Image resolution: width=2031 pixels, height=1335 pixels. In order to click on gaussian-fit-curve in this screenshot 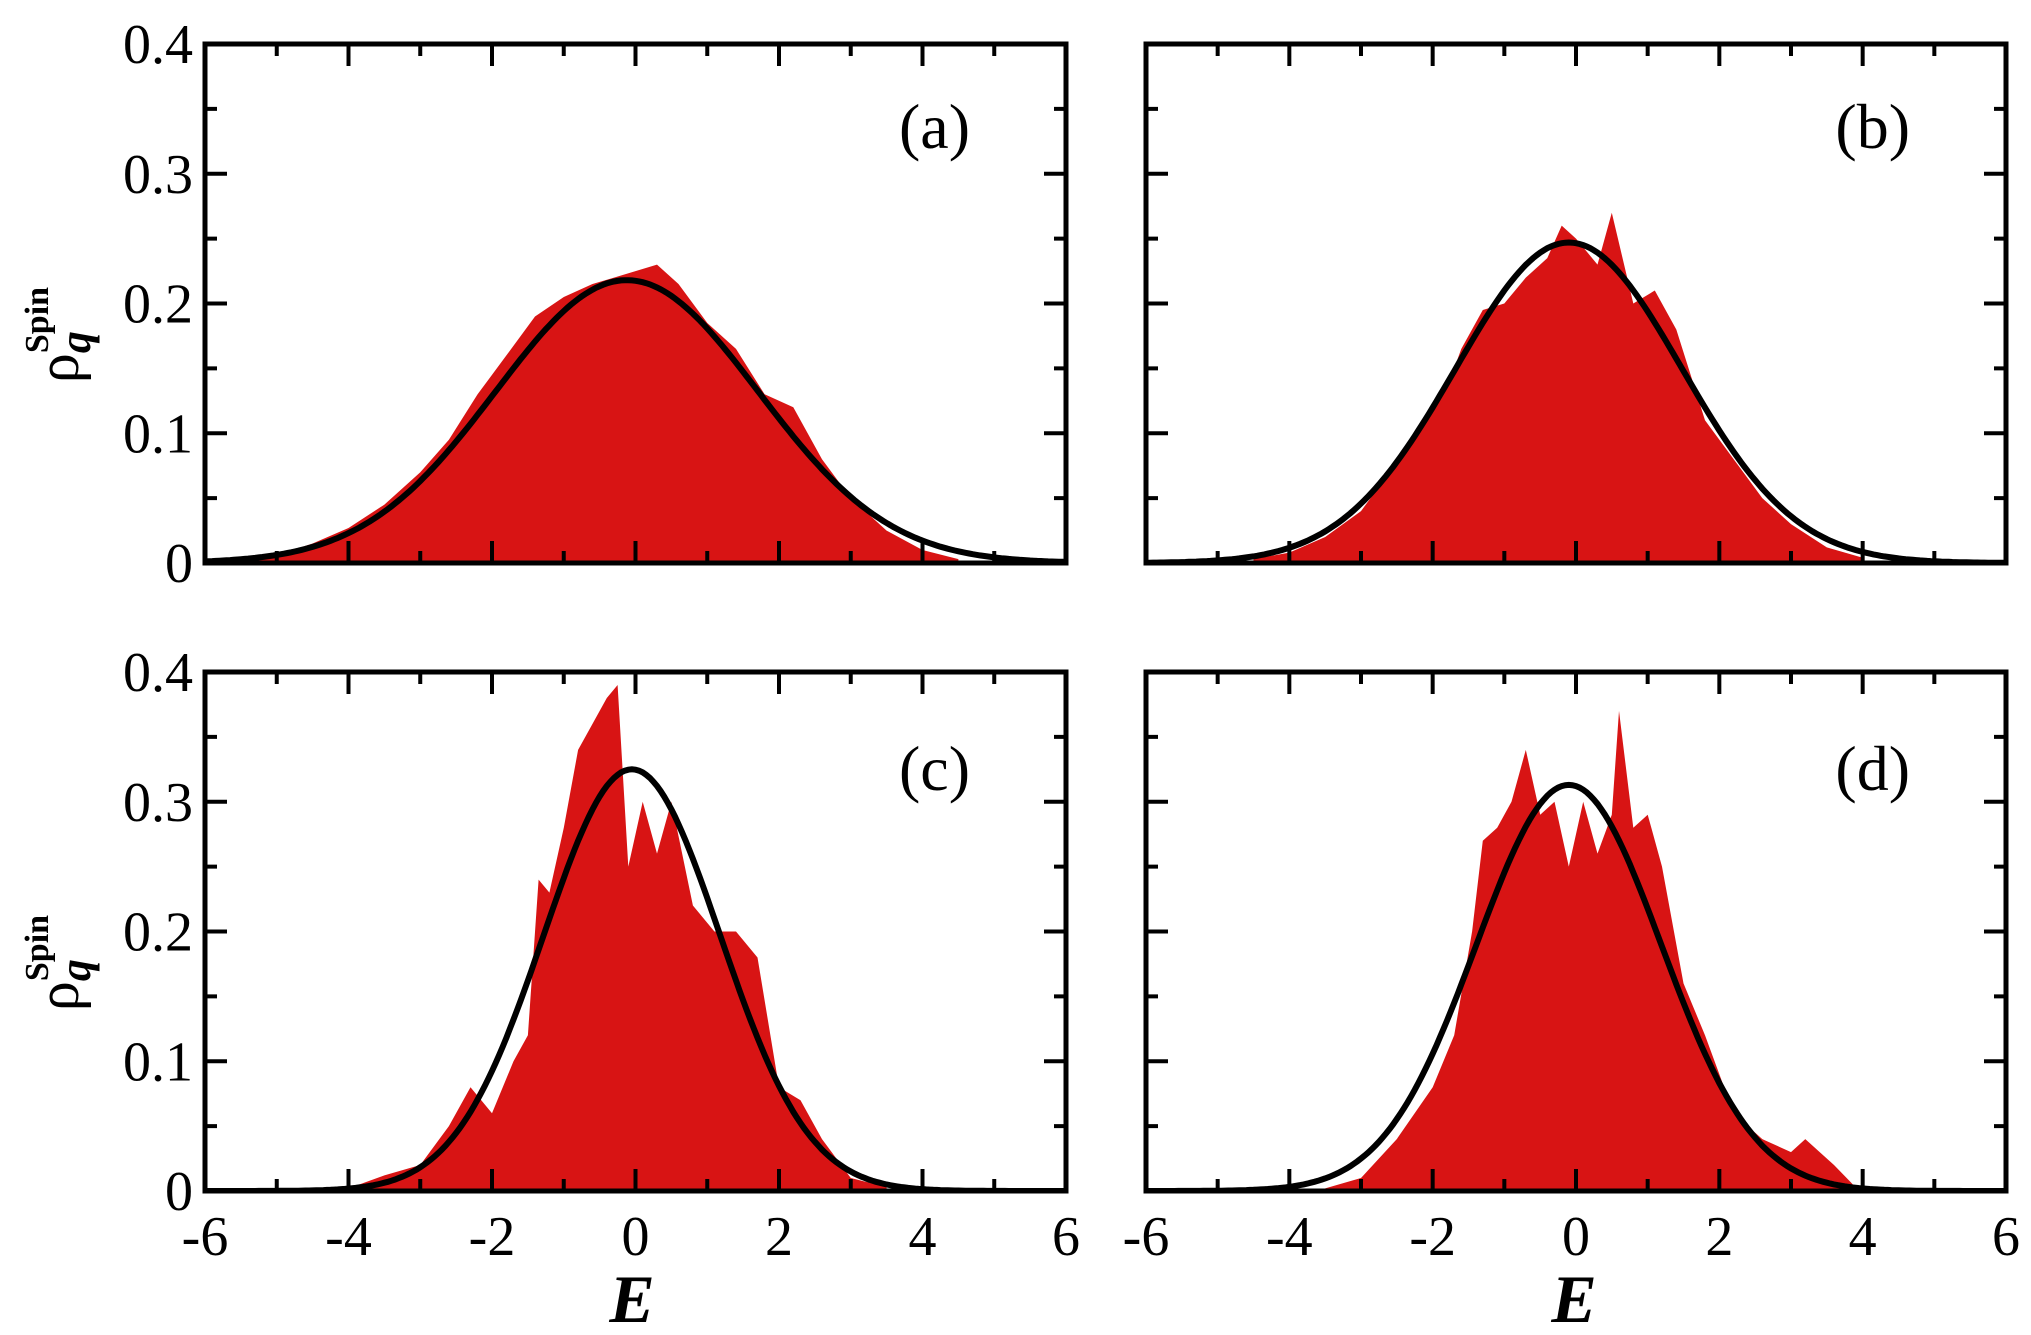, I will do `click(635, 420)`.